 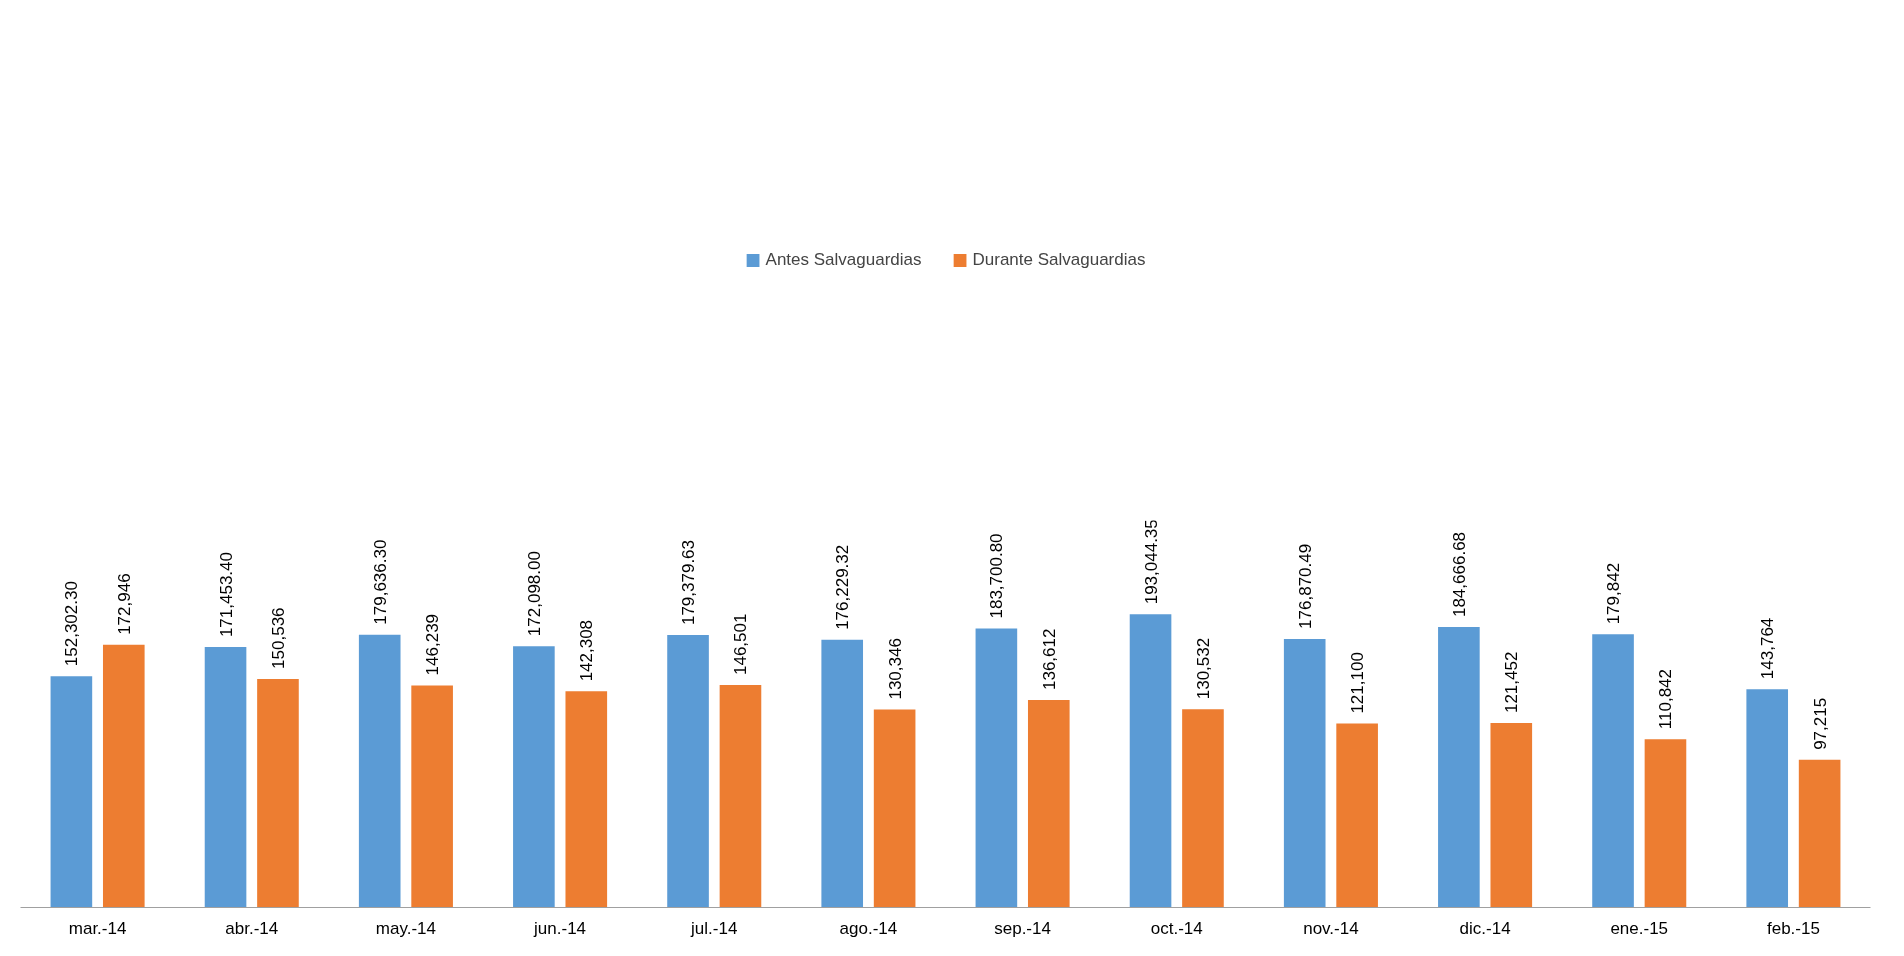 What do you see at coordinates (714, 928) in the screenshot?
I see `x-tick-label: jul.-14` at bounding box center [714, 928].